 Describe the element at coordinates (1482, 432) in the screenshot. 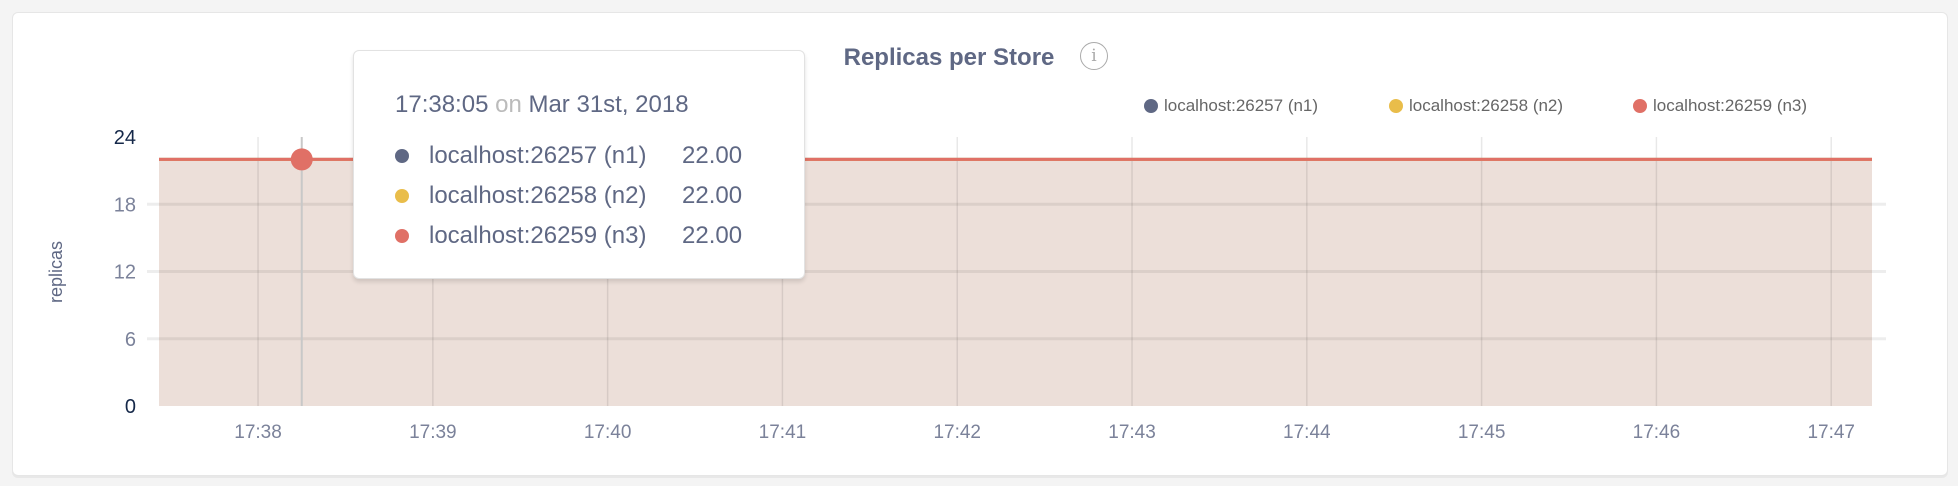

I see `x-tick-label: 17:45` at that location.